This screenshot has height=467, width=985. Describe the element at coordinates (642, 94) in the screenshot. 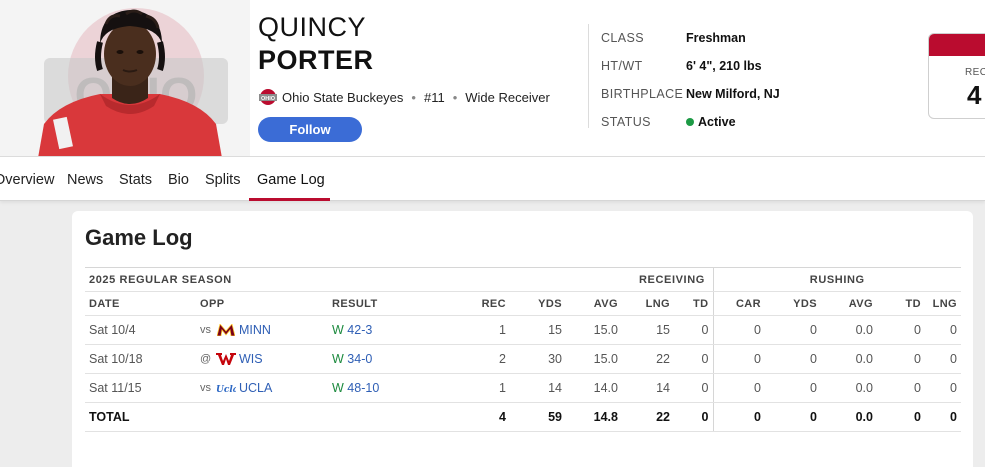

I see `bio-label: BIRTHPLACE` at that location.